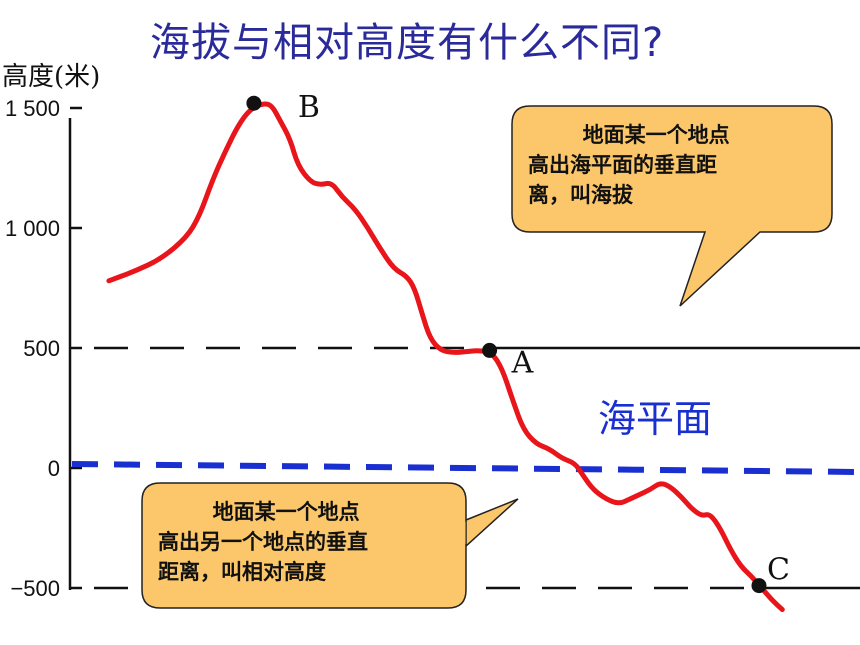  Describe the element at coordinates (656, 135) in the screenshot. I see `altitude-callout-line1: 地面某一个地点` at that location.